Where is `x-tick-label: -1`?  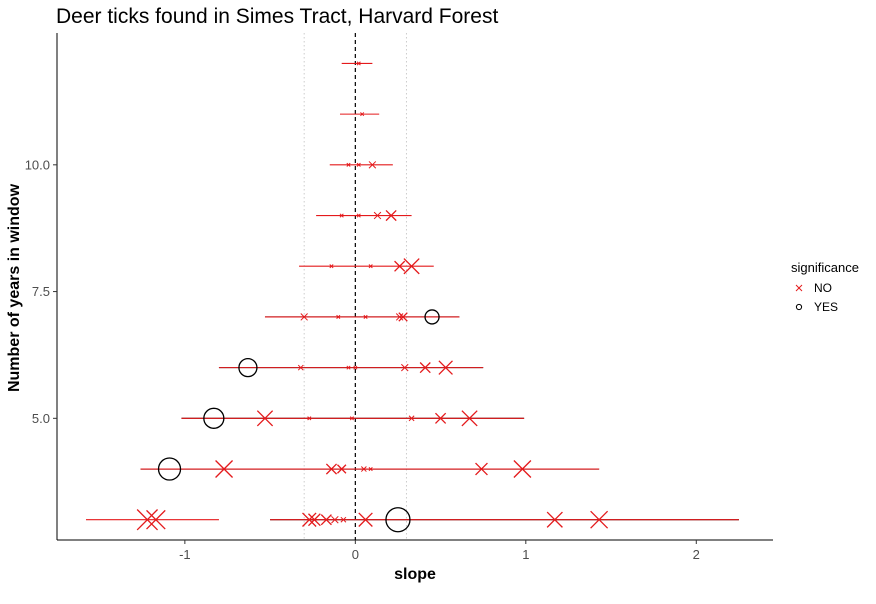
x-tick-label: -1 is located at coordinates (185, 554).